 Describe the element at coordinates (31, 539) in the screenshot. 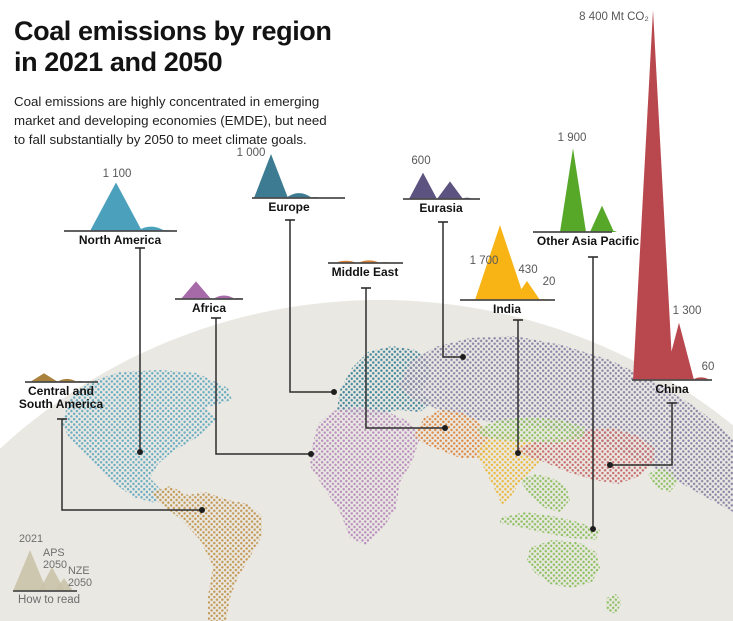

I see `legend-label-2021: 2021` at that location.